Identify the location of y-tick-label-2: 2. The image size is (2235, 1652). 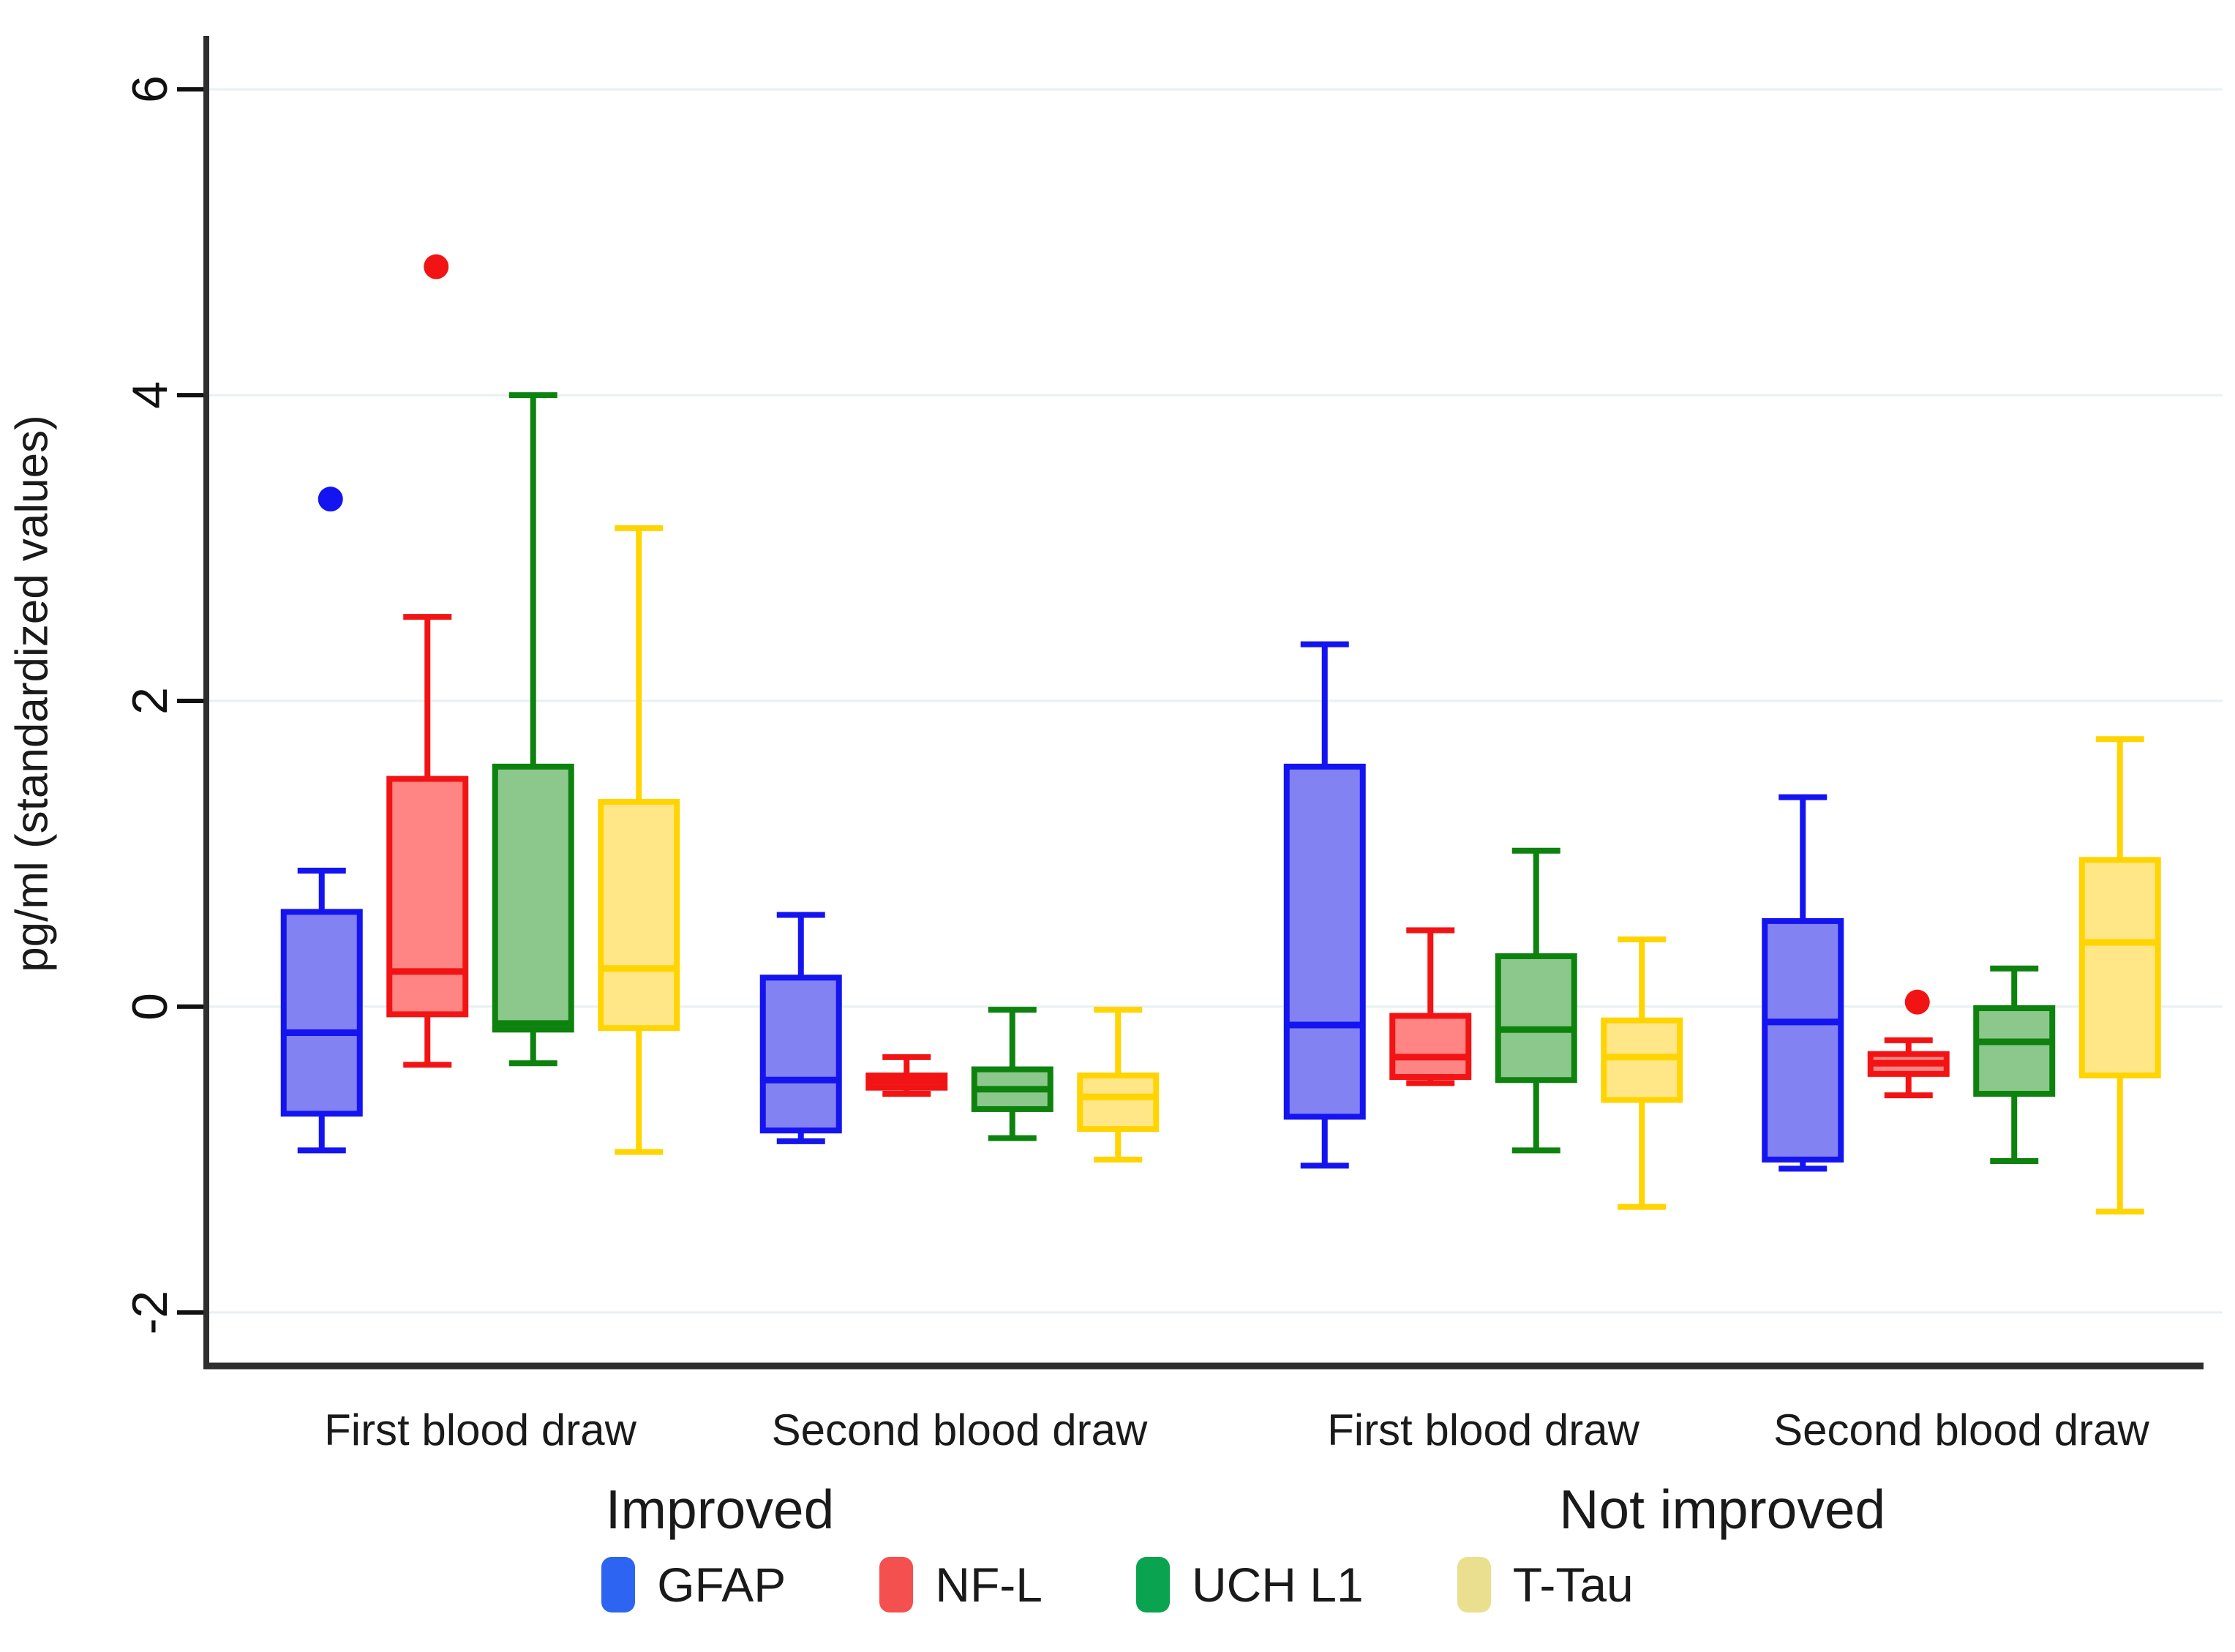
(150, 701).